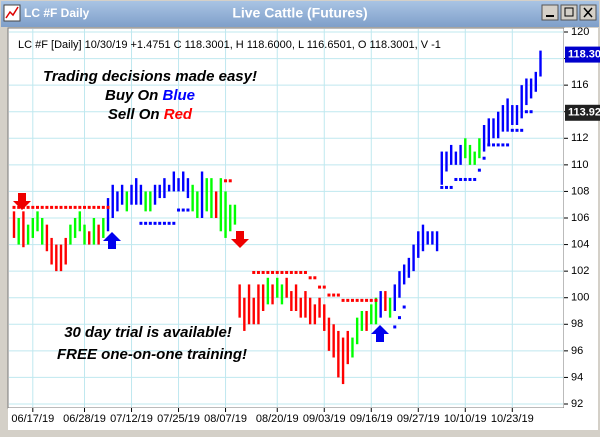 The height and width of the screenshot is (437, 600). What do you see at coordinates (580, 32) in the screenshot?
I see `y-tick-label: 120` at bounding box center [580, 32].